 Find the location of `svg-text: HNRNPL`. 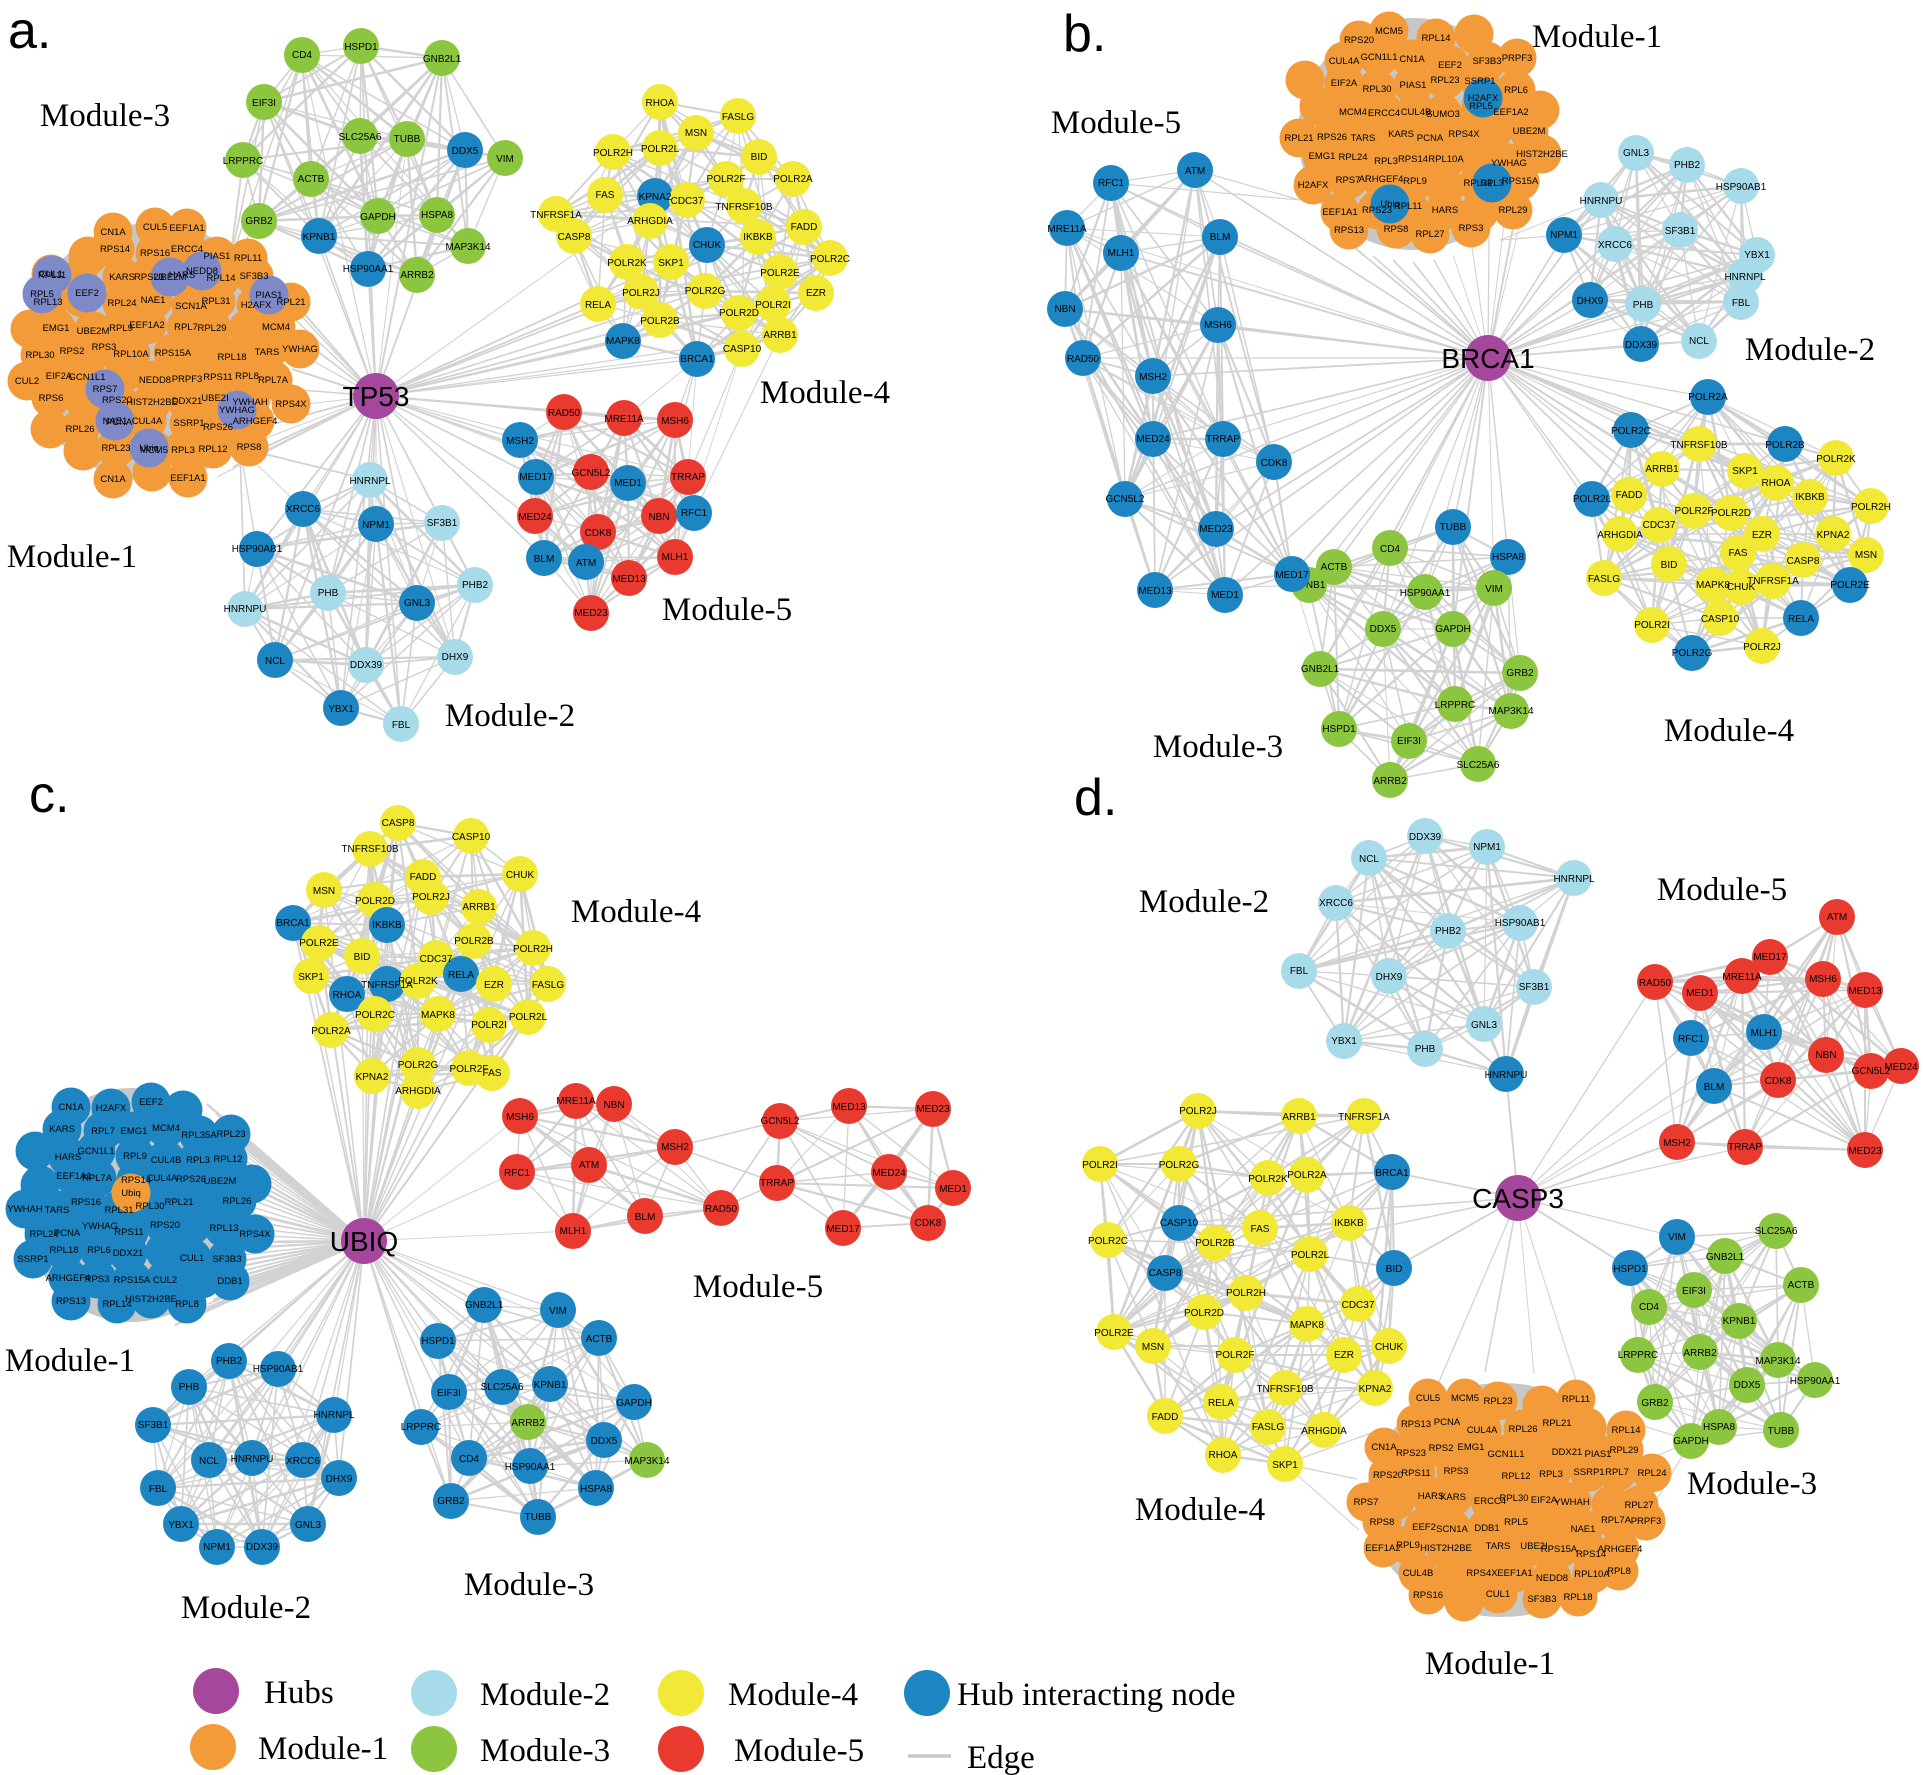

svg-text: HNRNPL is located at coordinates (1574, 879).